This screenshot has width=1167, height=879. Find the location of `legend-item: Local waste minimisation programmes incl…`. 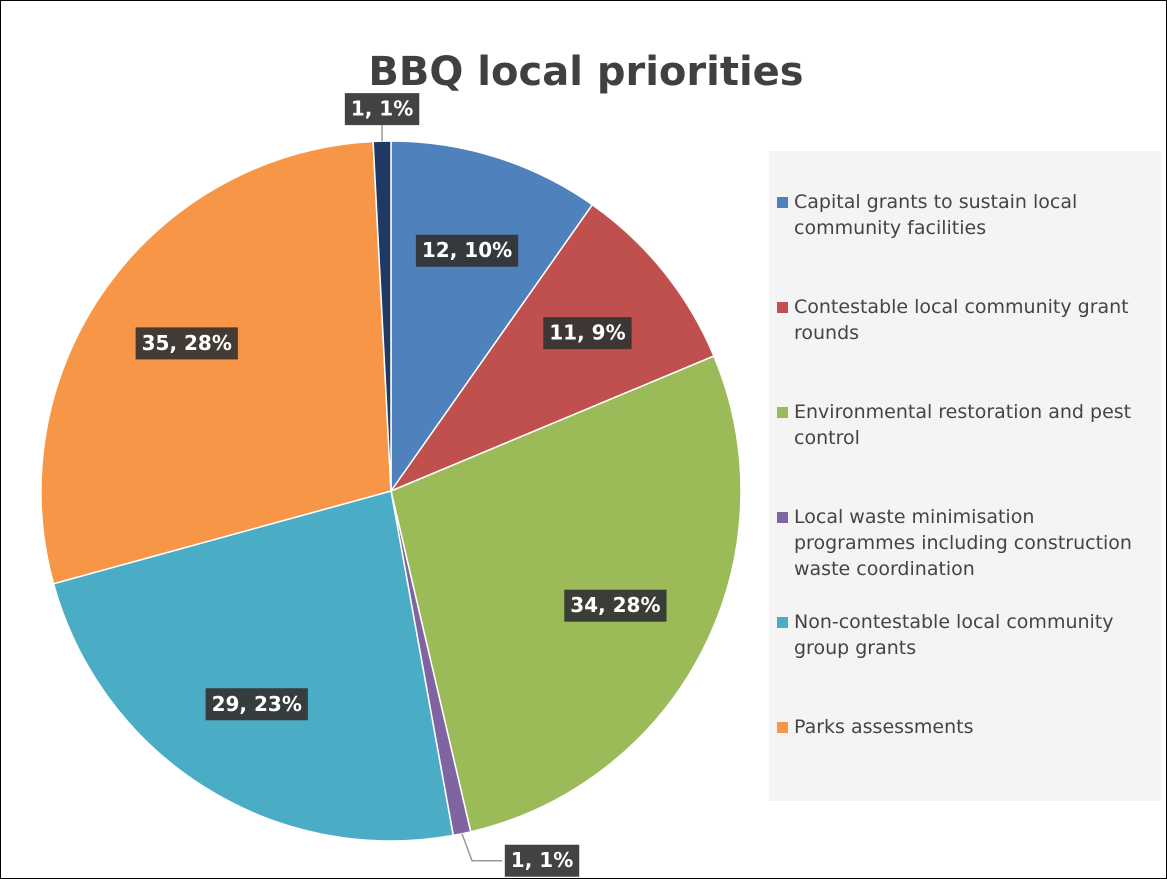

legend-item: Local waste minimisation programmes incl… is located at coordinates (964, 556).